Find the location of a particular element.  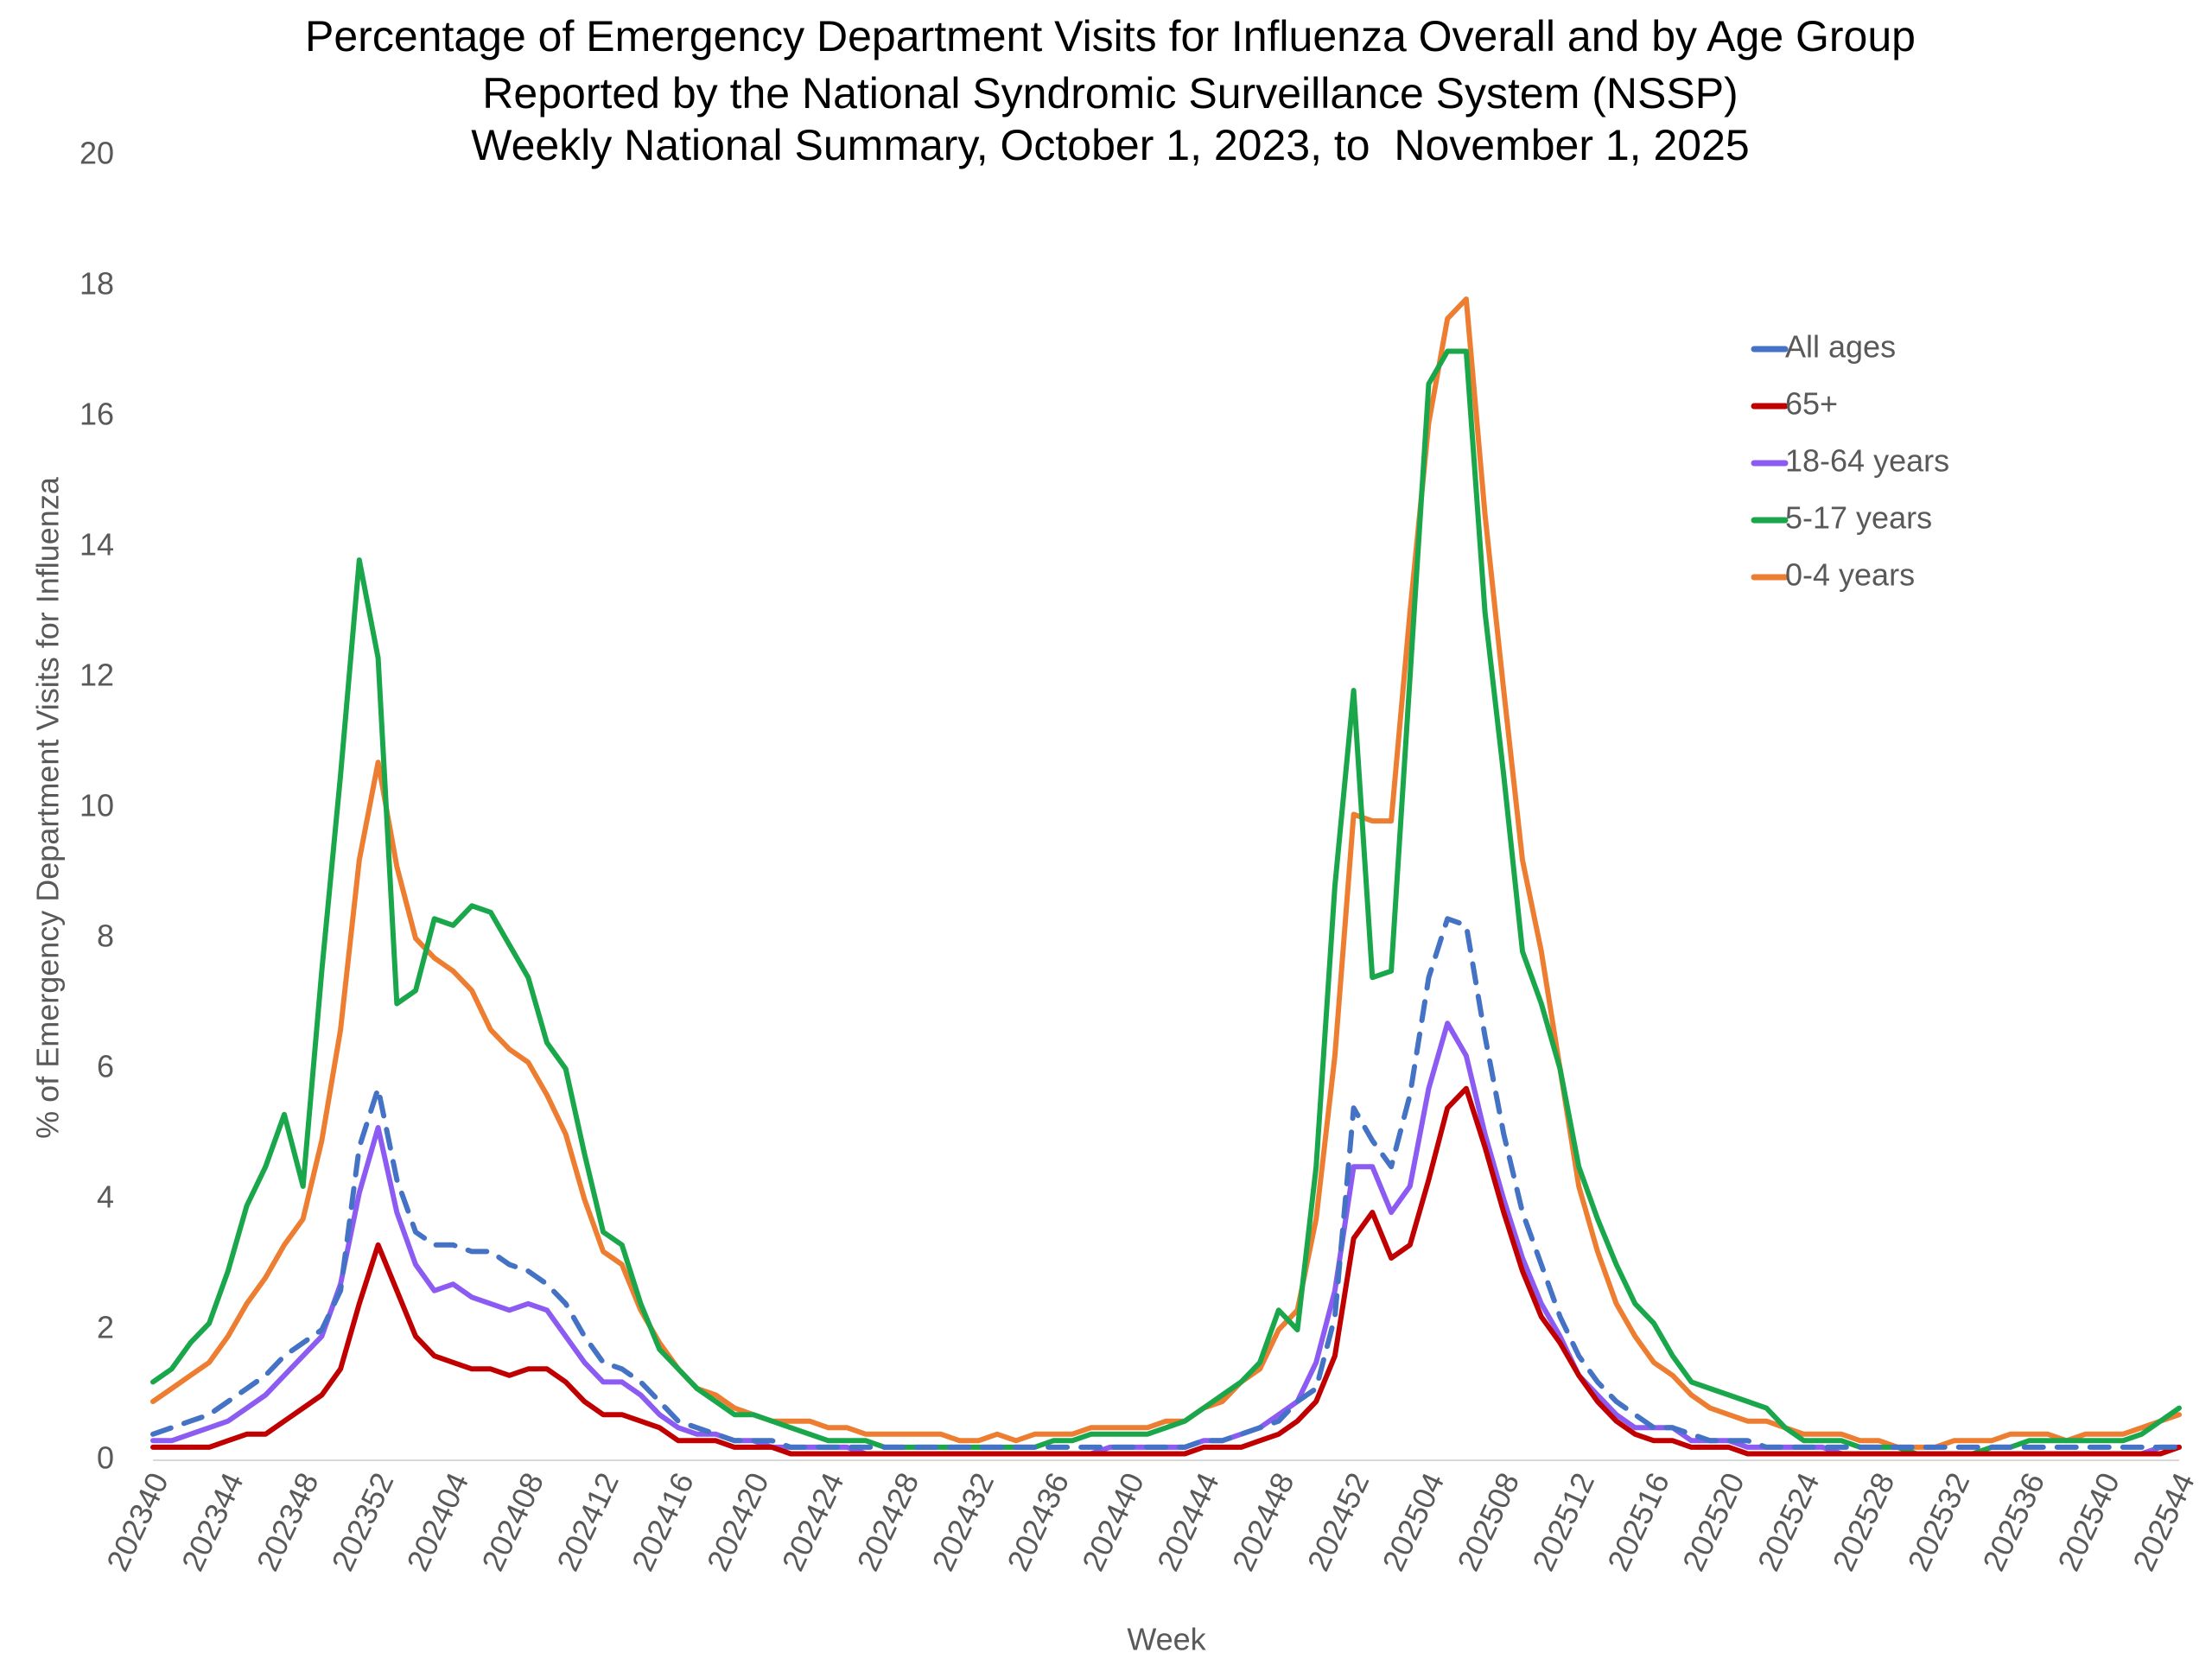

y-tick-label: 8 is located at coordinates (105, 936).